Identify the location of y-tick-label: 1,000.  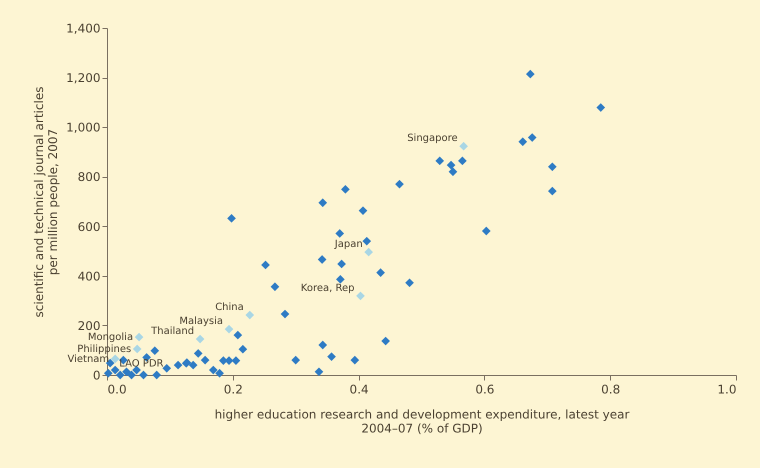
(83, 127).